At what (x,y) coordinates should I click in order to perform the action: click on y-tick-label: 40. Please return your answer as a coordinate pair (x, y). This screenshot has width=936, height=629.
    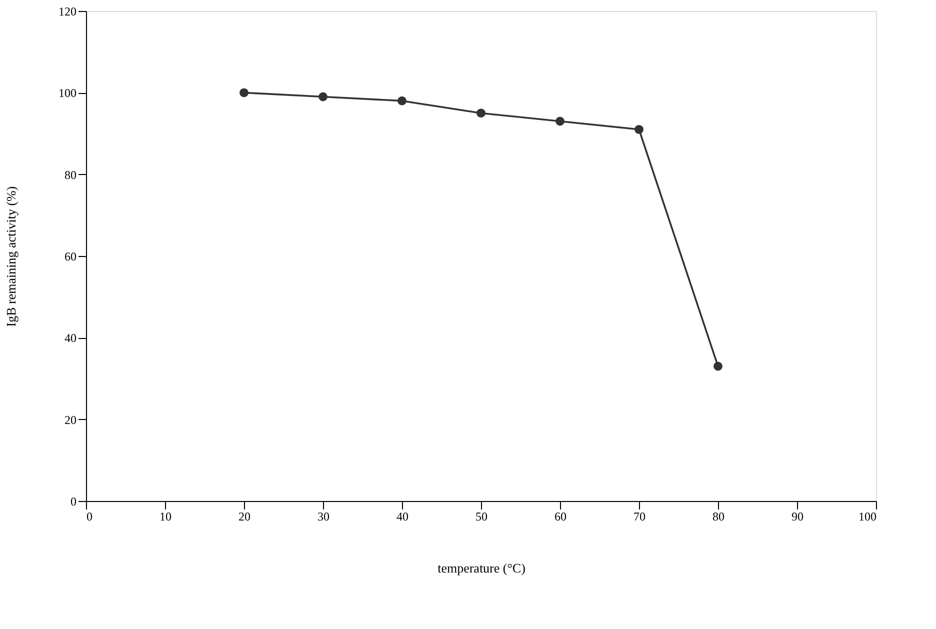
    Looking at the image, I should click on (70, 338).